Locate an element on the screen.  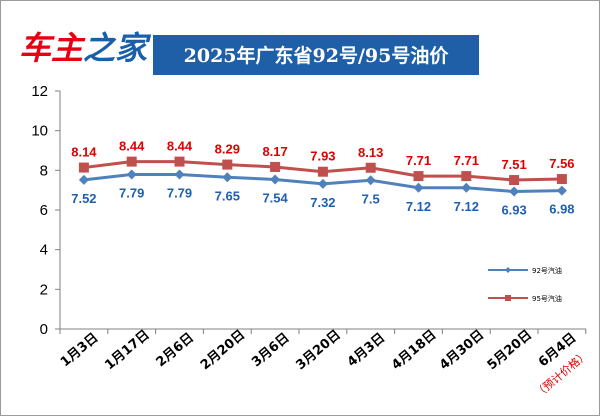
x-tick-label: 4月18日 is located at coordinates (414, 350).